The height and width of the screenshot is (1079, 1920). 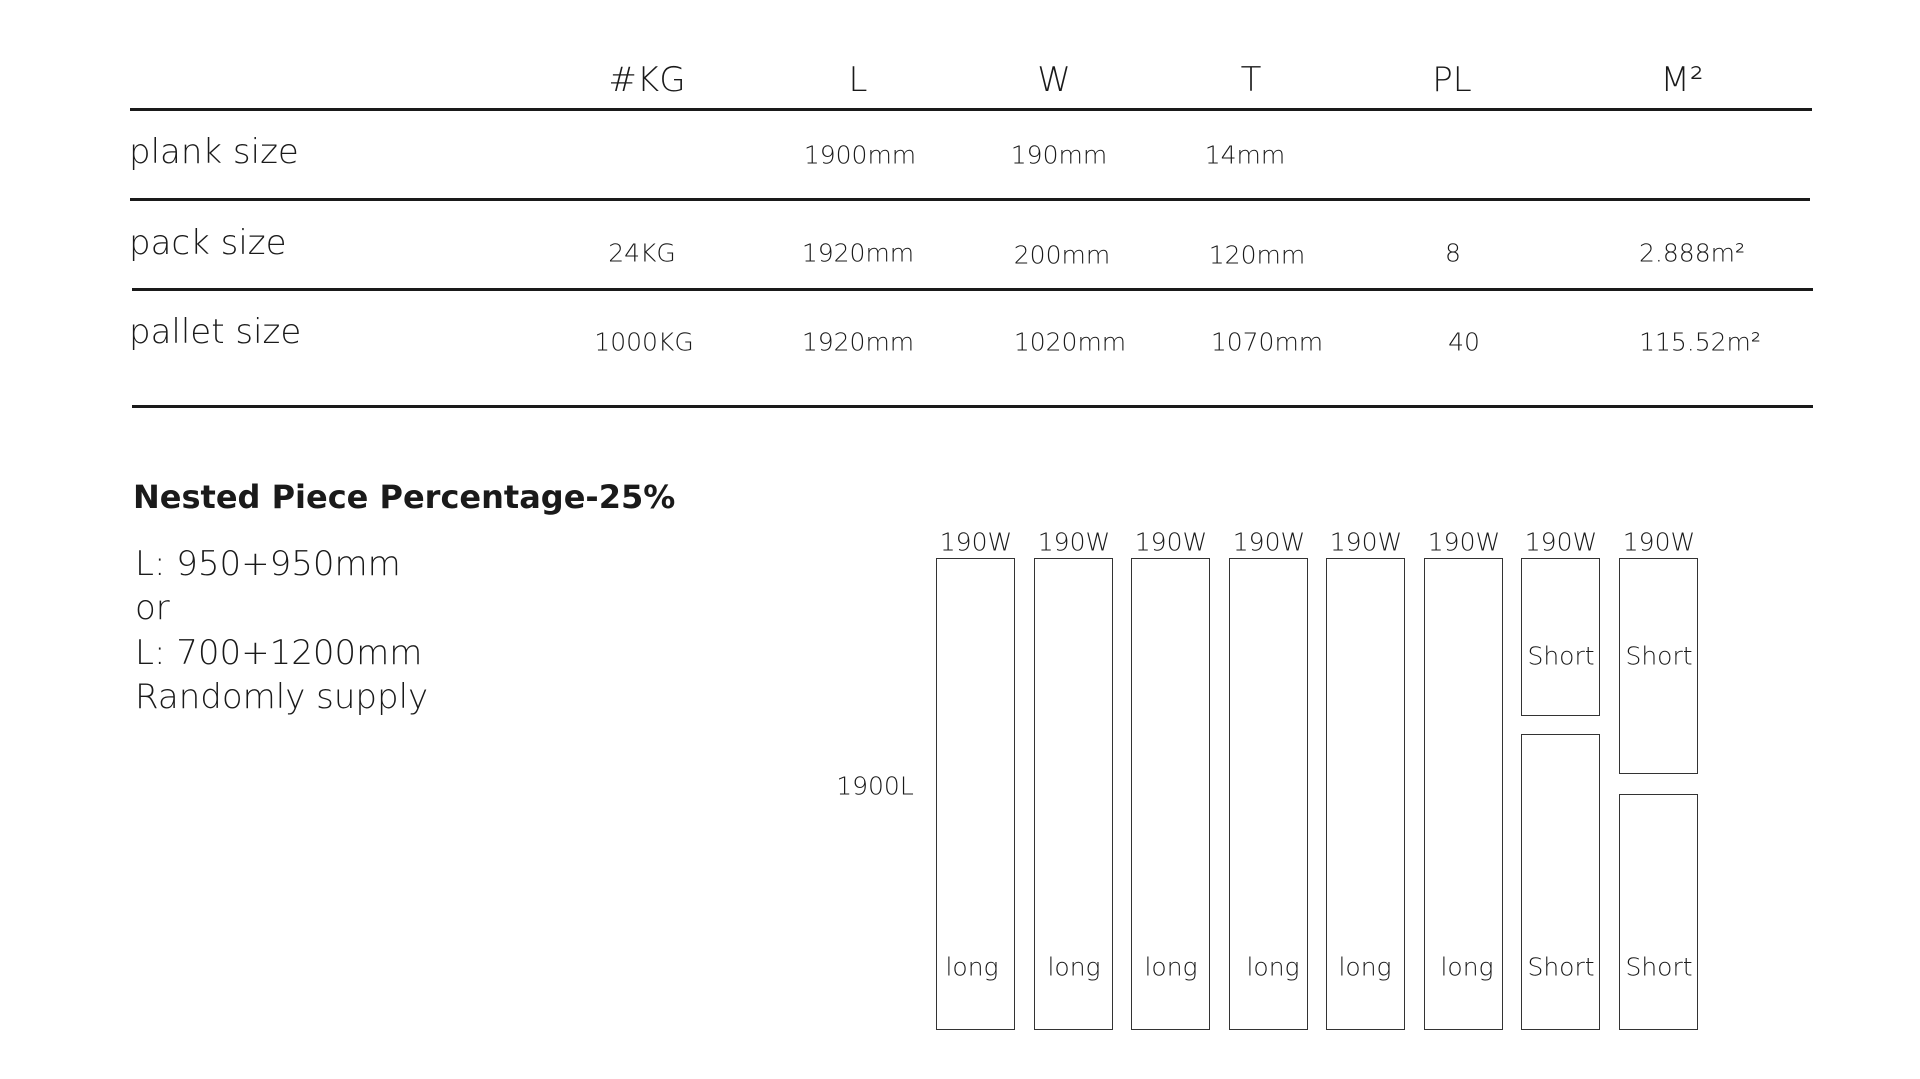 What do you see at coordinates (875, 786) in the screenshot?
I see `length-label: 1900L` at bounding box center [875, 786].